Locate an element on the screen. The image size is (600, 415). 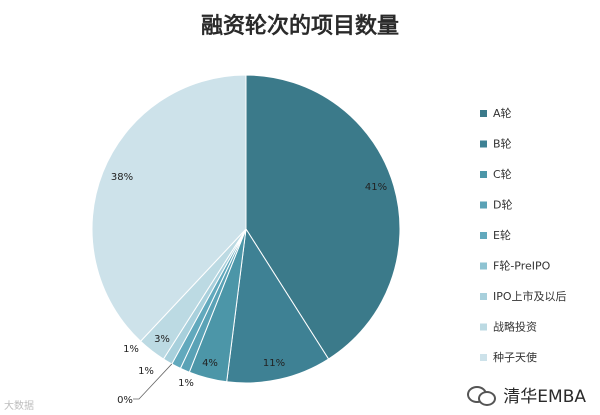
legend-label: 战略投资 is located at coordinates (515, 327).